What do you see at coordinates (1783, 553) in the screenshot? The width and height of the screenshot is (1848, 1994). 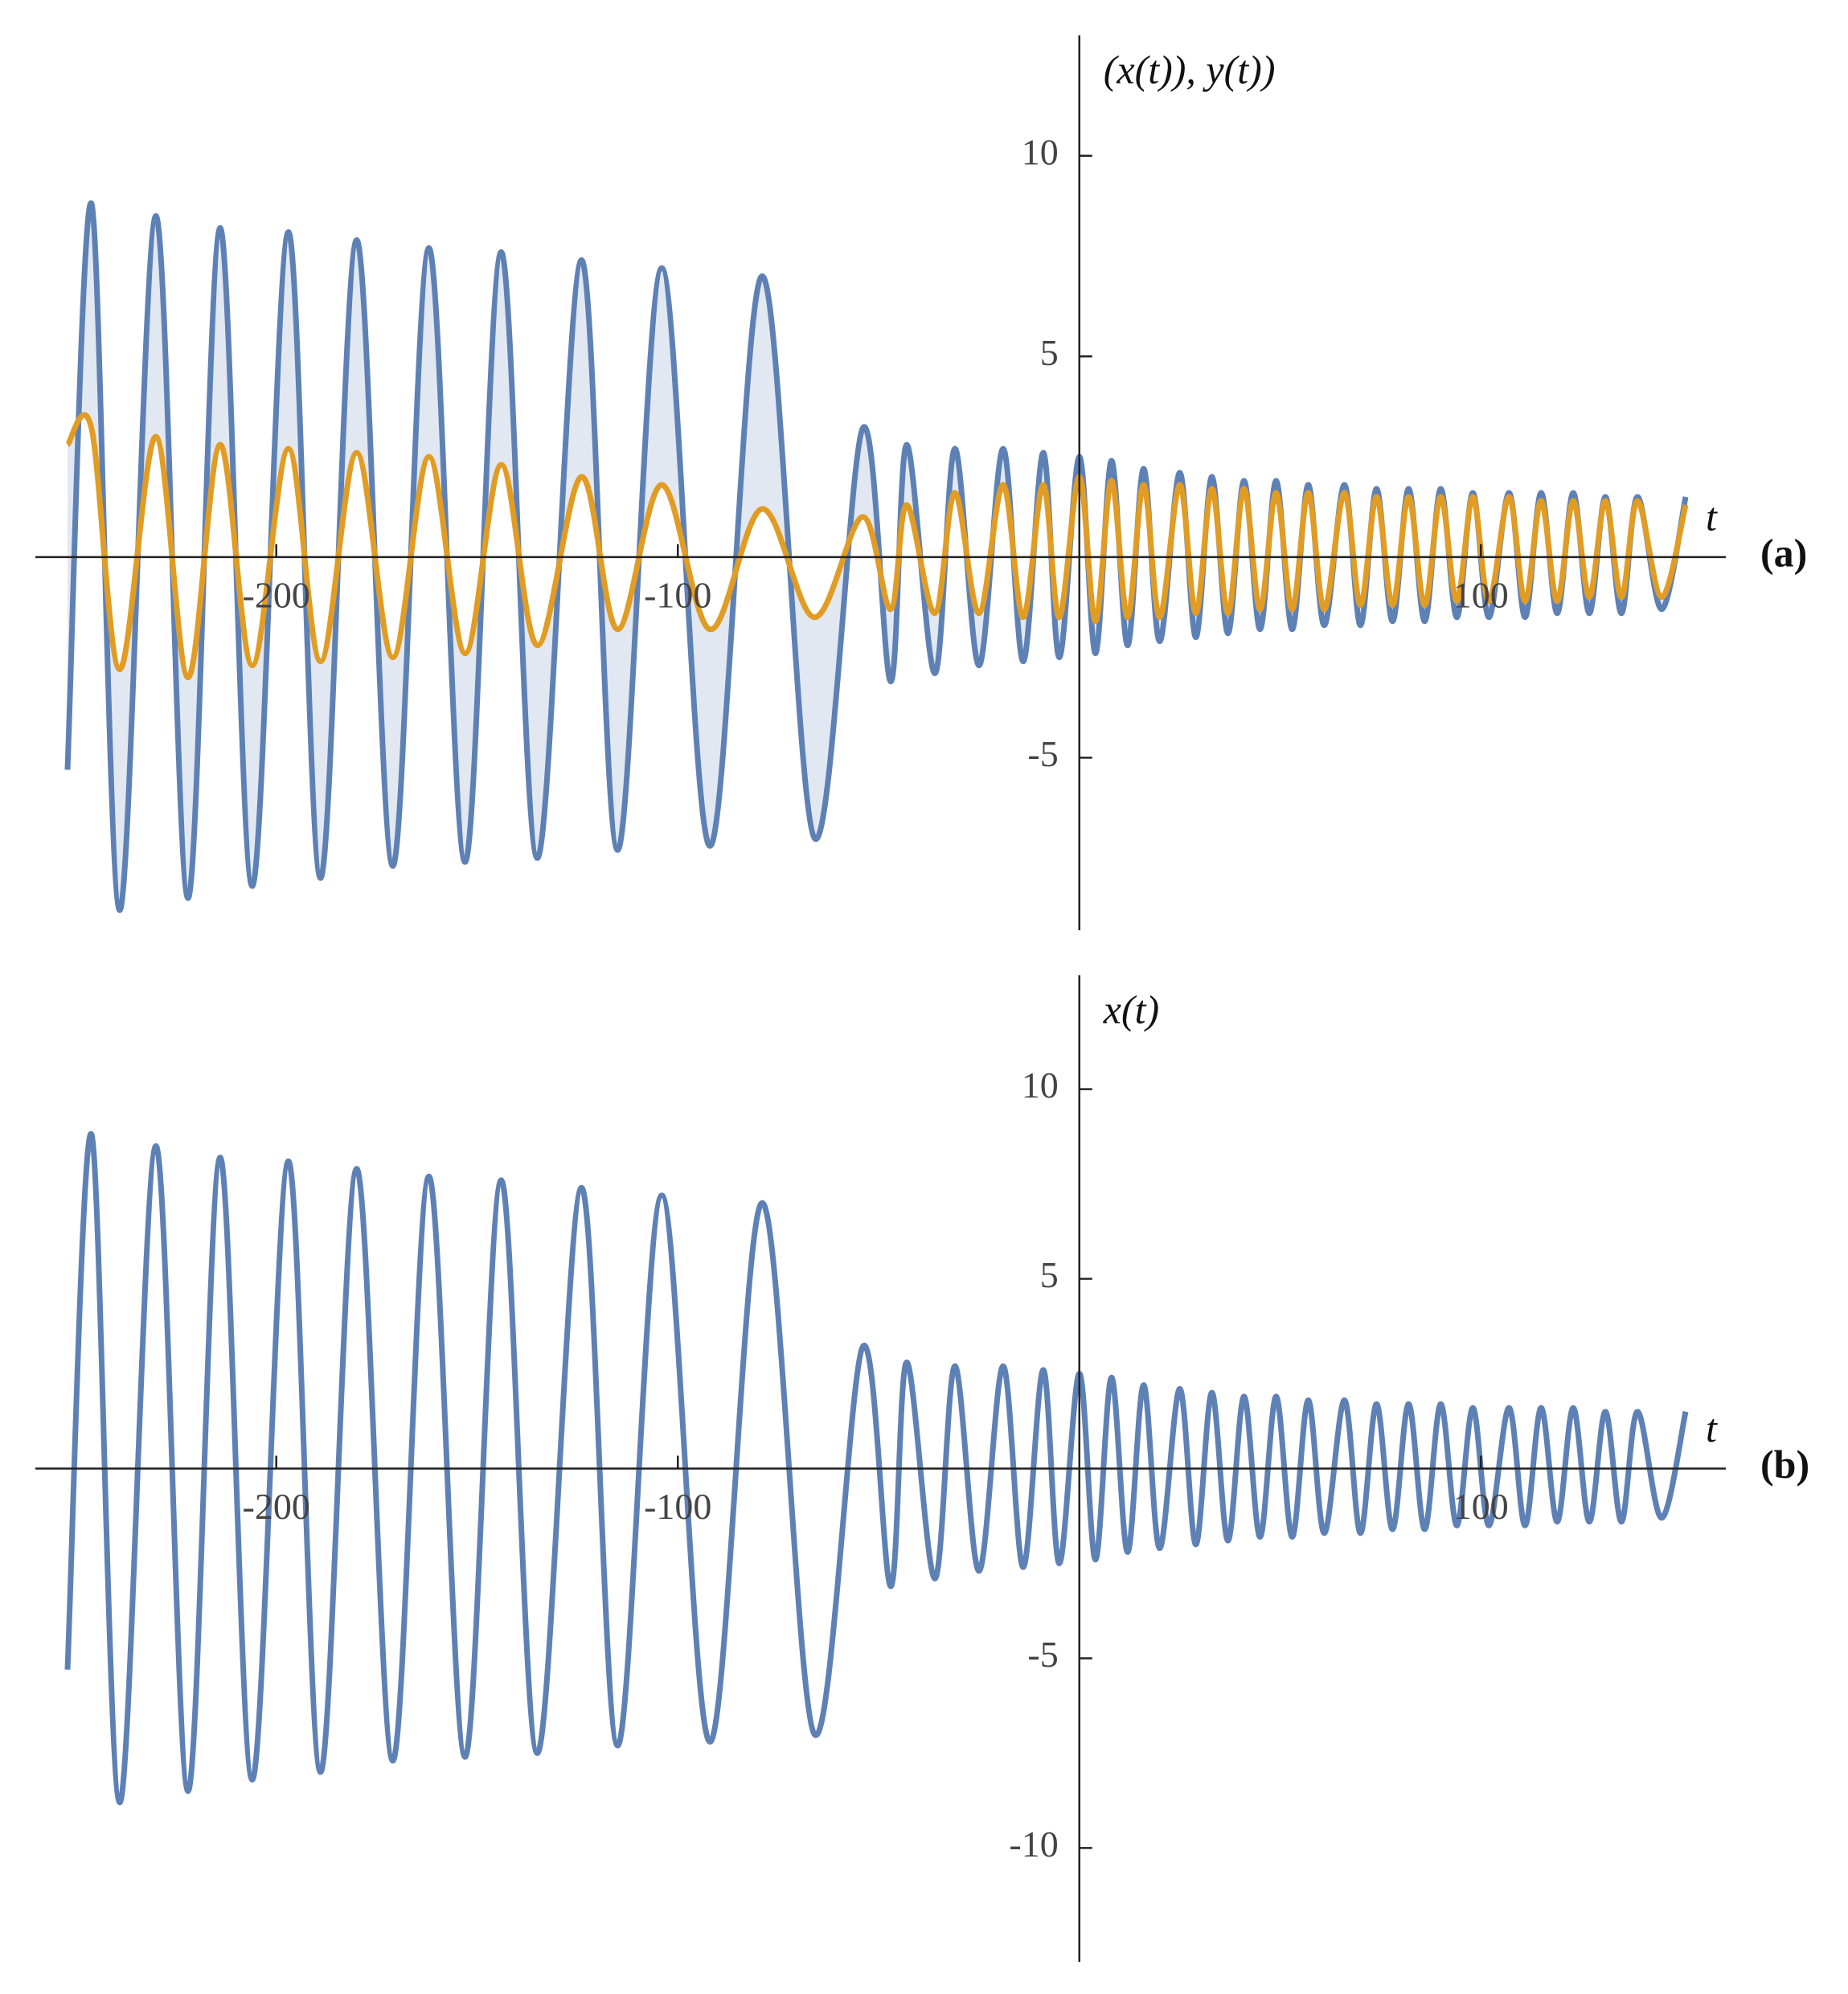 I see `panel-label: (a)` at bounding box center [1783, 553].